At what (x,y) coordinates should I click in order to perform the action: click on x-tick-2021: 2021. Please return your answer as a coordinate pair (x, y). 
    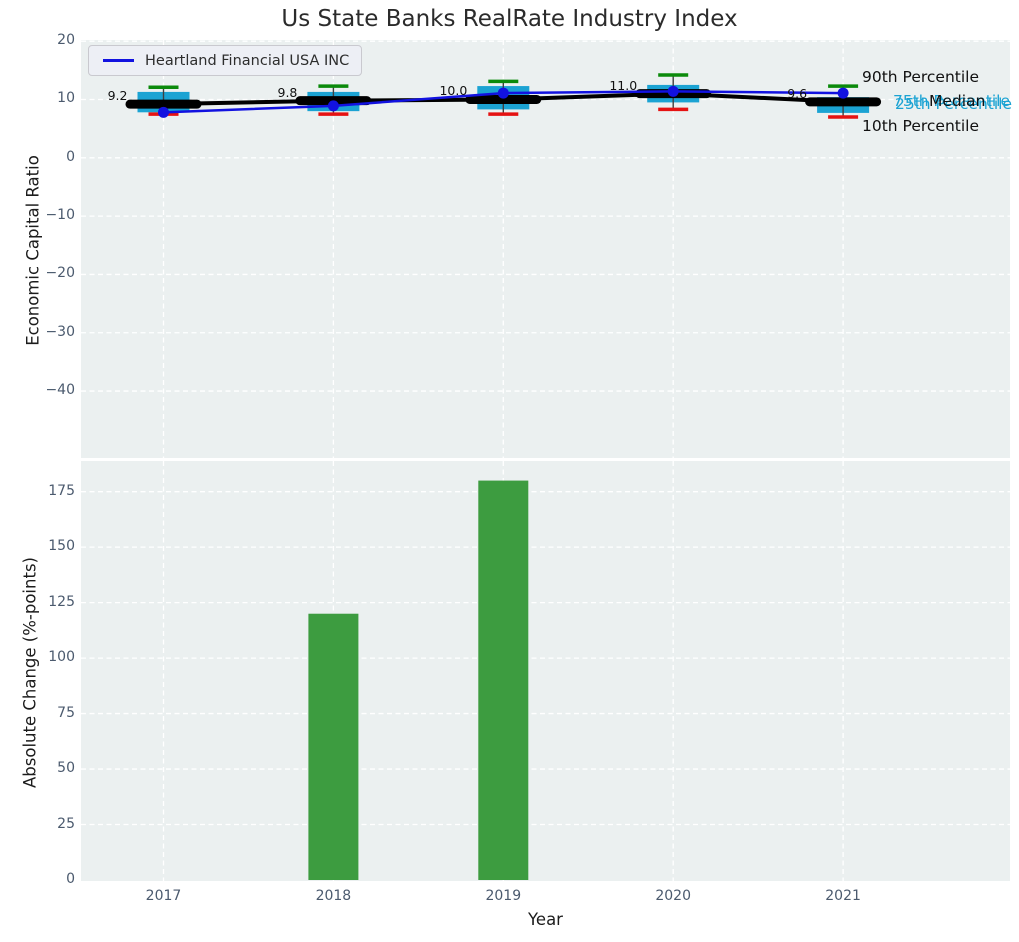
    Looking at the image, I should click on (843, 896).